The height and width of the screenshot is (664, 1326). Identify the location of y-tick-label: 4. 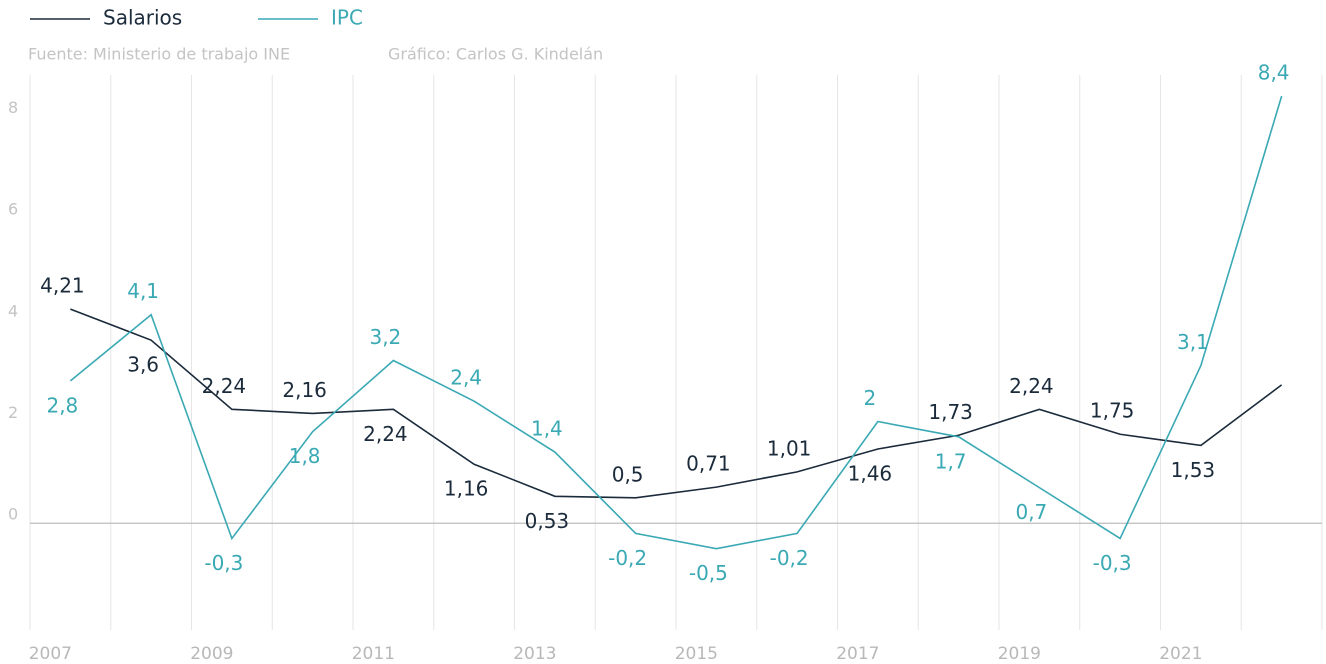
(13, 310).